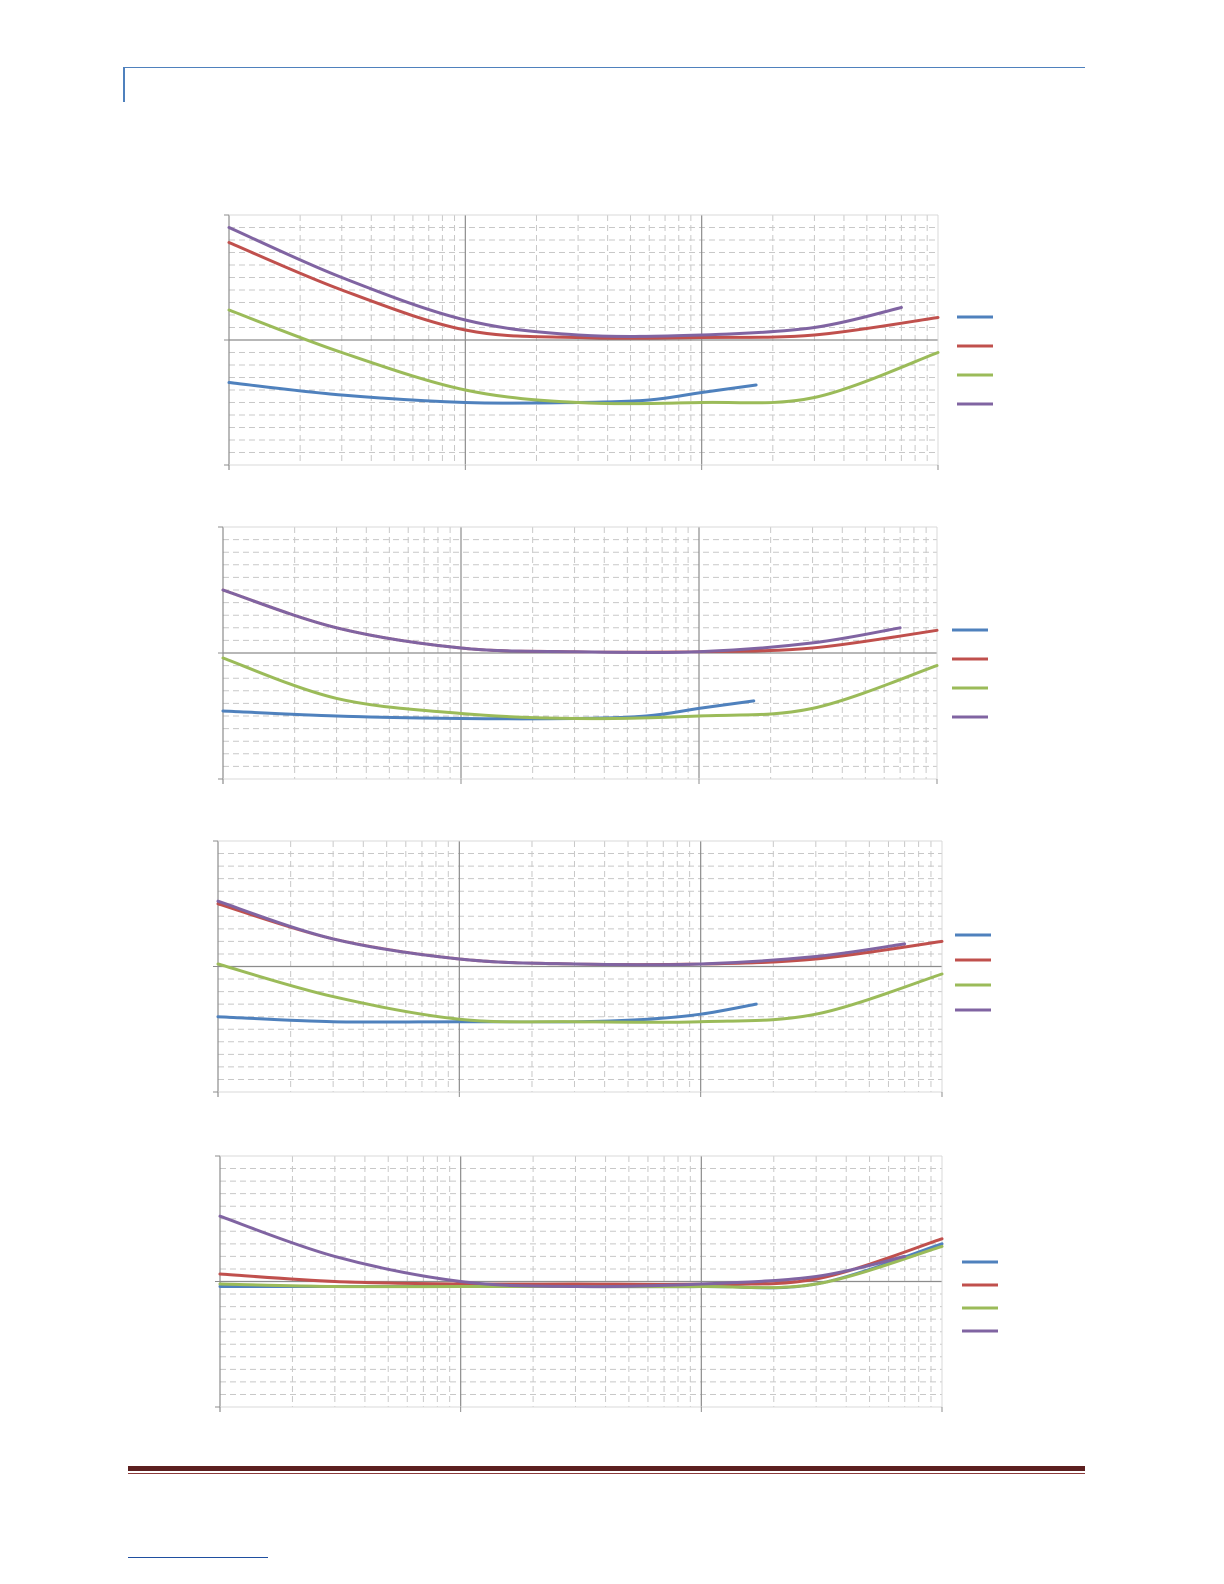 This screenshot has width=1224, height=1584. I want to click on footnote-separator, so click(198, 1557).